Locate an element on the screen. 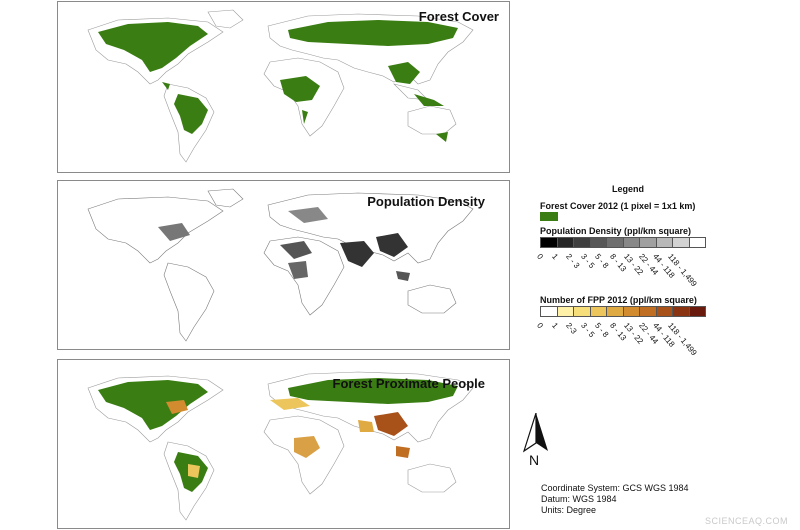 The width and height of the screenshot is (800, 530). fpp-color-ramp is located at coordinates (623, 311).